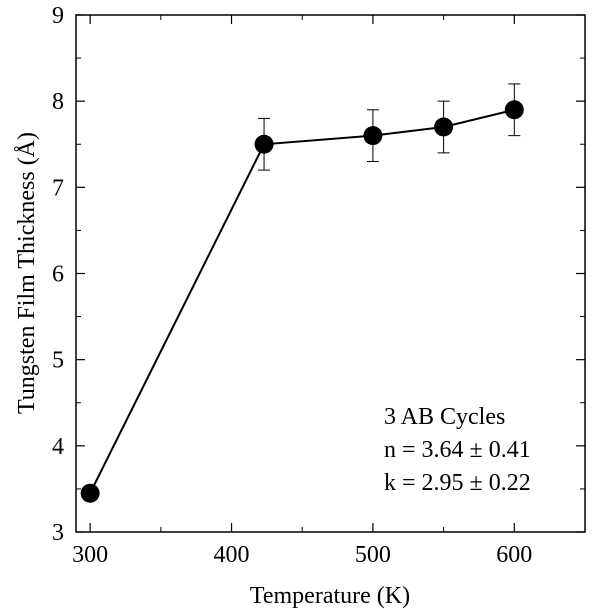  I want to click on x-tick-label: 500, so click(373, 555).